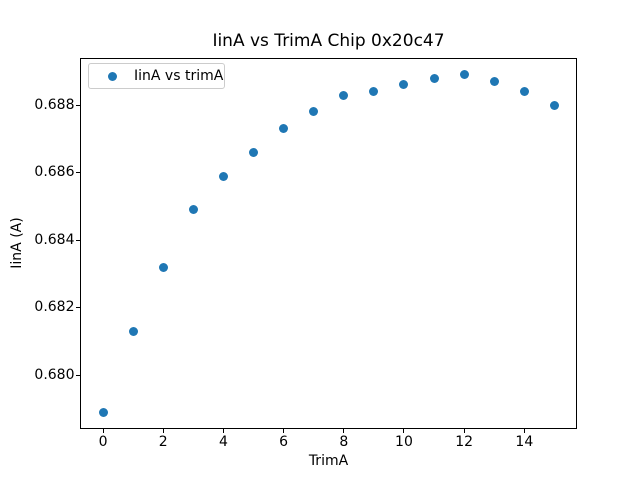  Describe the element at coordinates (464, 442) in the screenshot. I see `x-tick-label: 12` at that location.